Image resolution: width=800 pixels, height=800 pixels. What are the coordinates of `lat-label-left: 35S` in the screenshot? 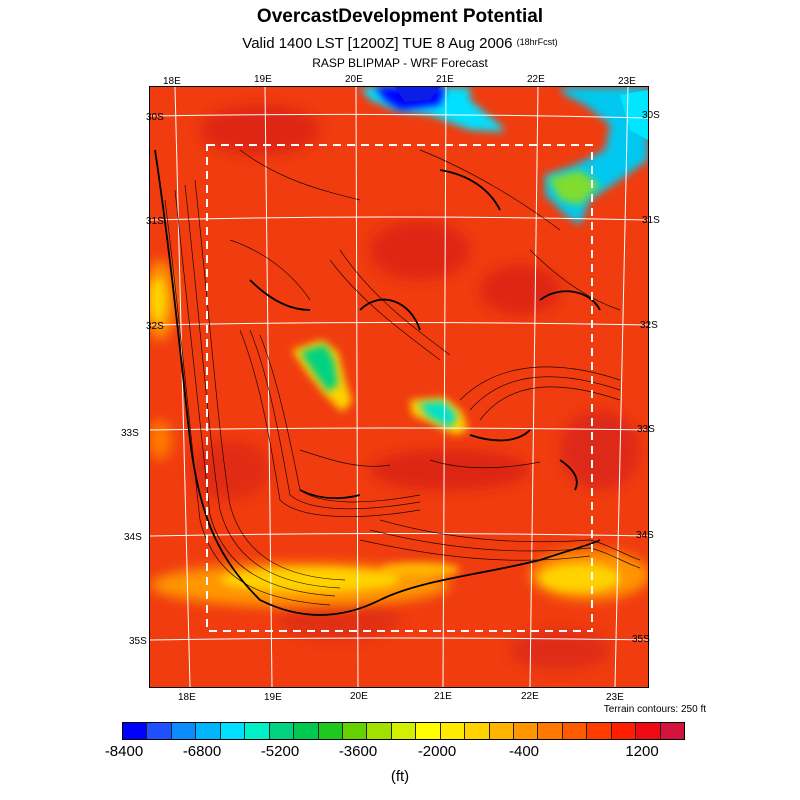 It's located at (138, 641).